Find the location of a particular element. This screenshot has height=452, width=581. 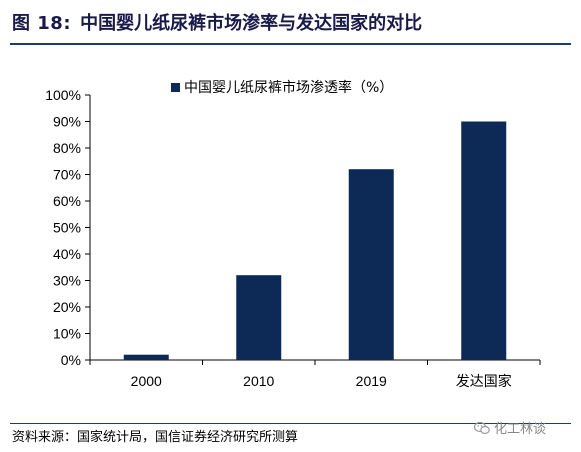

figure-number: 图 18: is located at coordinates (42, 23).